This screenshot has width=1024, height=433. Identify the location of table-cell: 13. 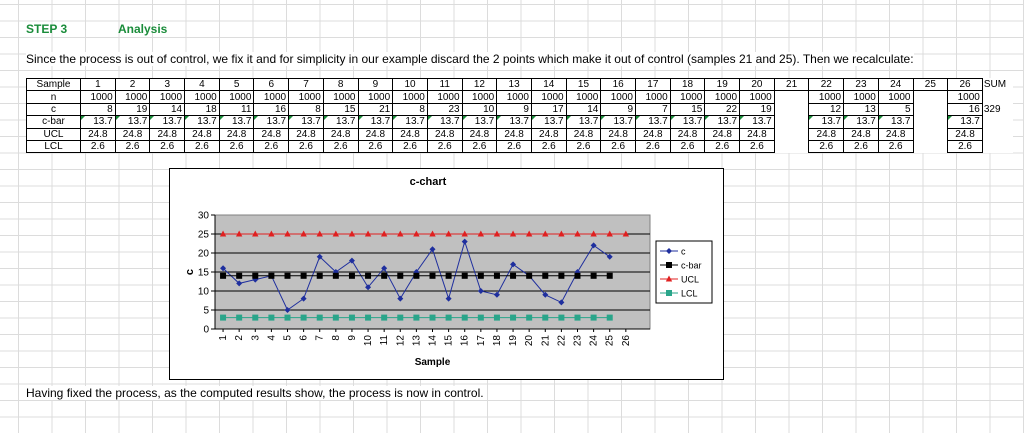
(514, 84).